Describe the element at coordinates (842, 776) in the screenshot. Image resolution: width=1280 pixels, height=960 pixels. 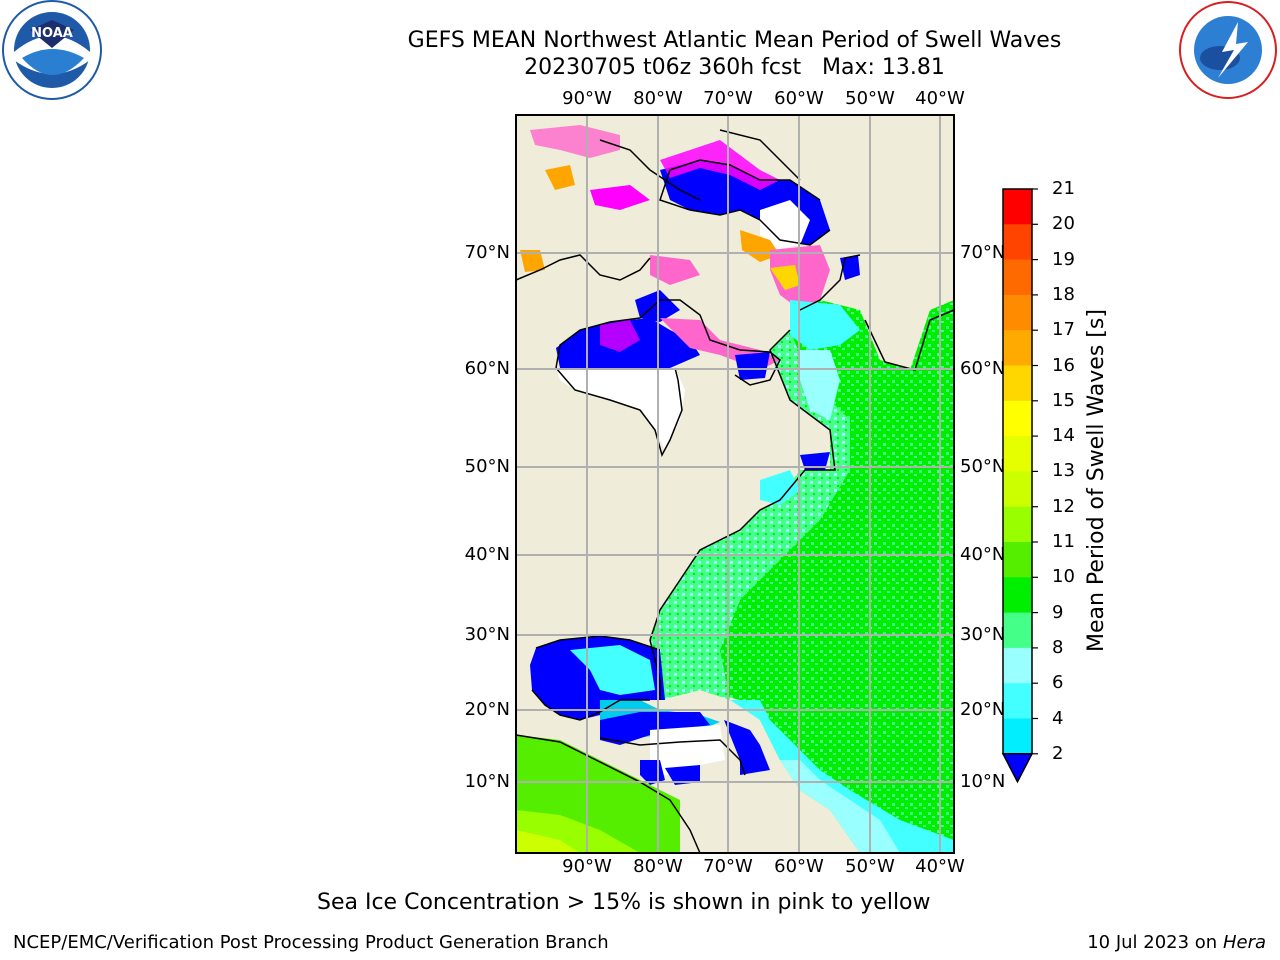
I see `caribbean-field` at that location.